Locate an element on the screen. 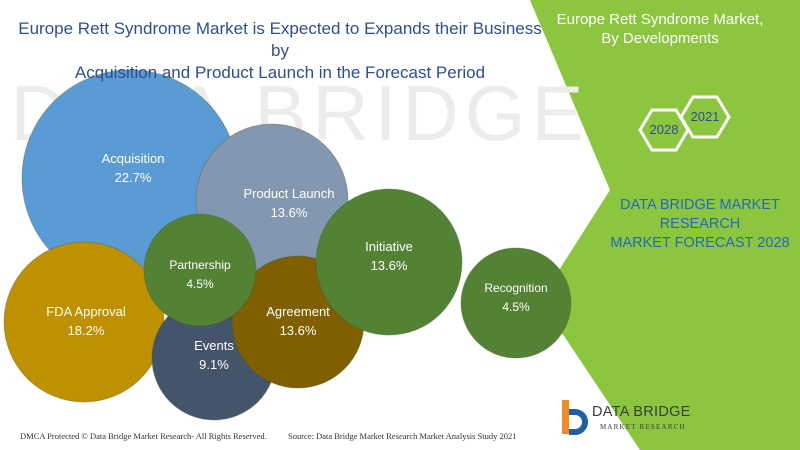 This screenshot has height=450, width=800. bubble-label-agreement: Agreement is located at coordinates (298, 311).